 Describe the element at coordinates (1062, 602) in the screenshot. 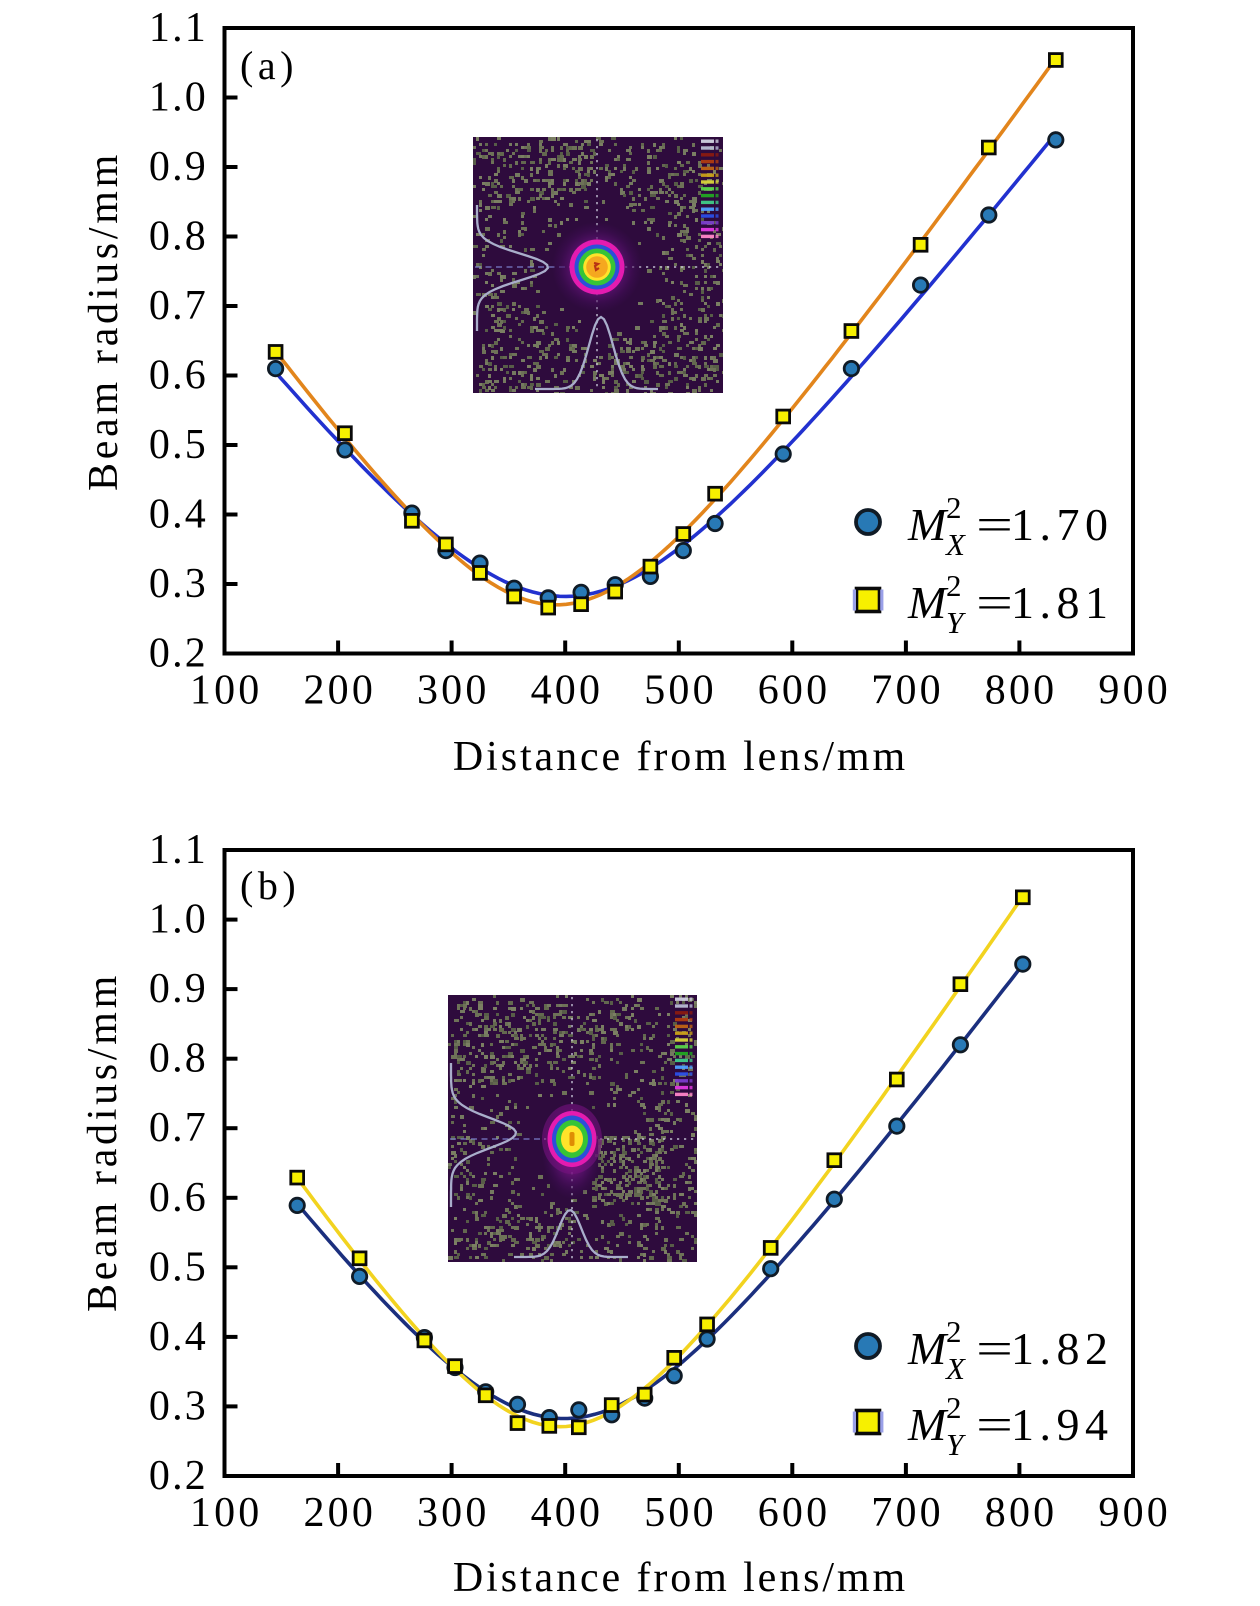

I see `svg-text: 1.81` at that location.